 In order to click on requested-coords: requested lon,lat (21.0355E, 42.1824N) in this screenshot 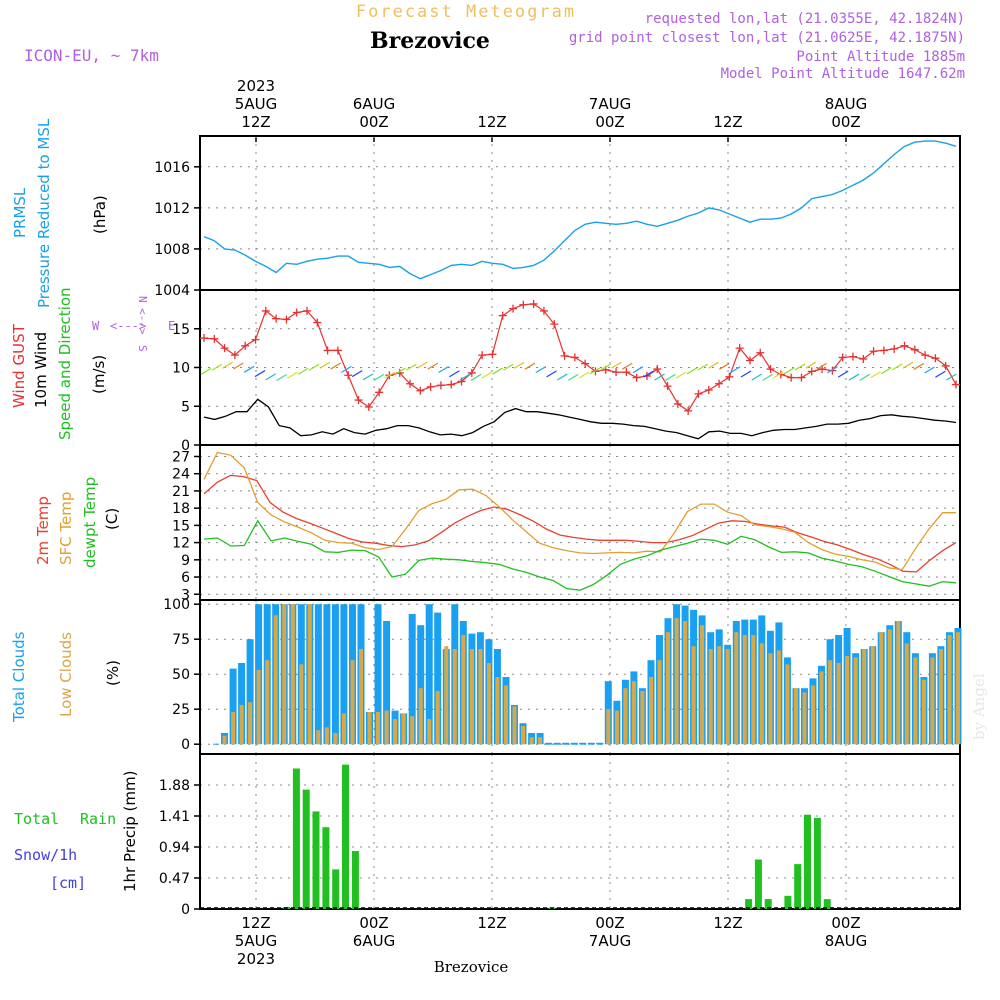, I will do `click(805, 19)`.